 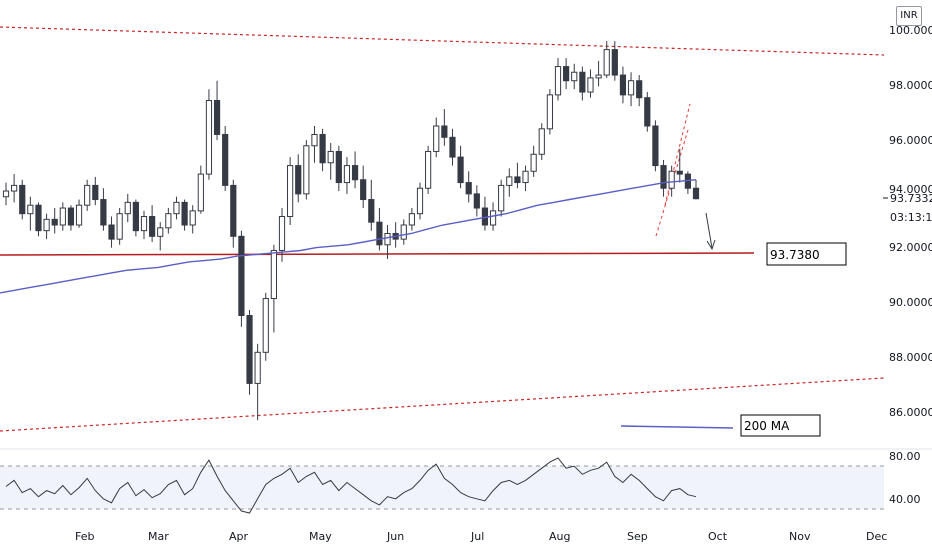 I want to click on currency-badge: INR, so click(x=909, y=16).